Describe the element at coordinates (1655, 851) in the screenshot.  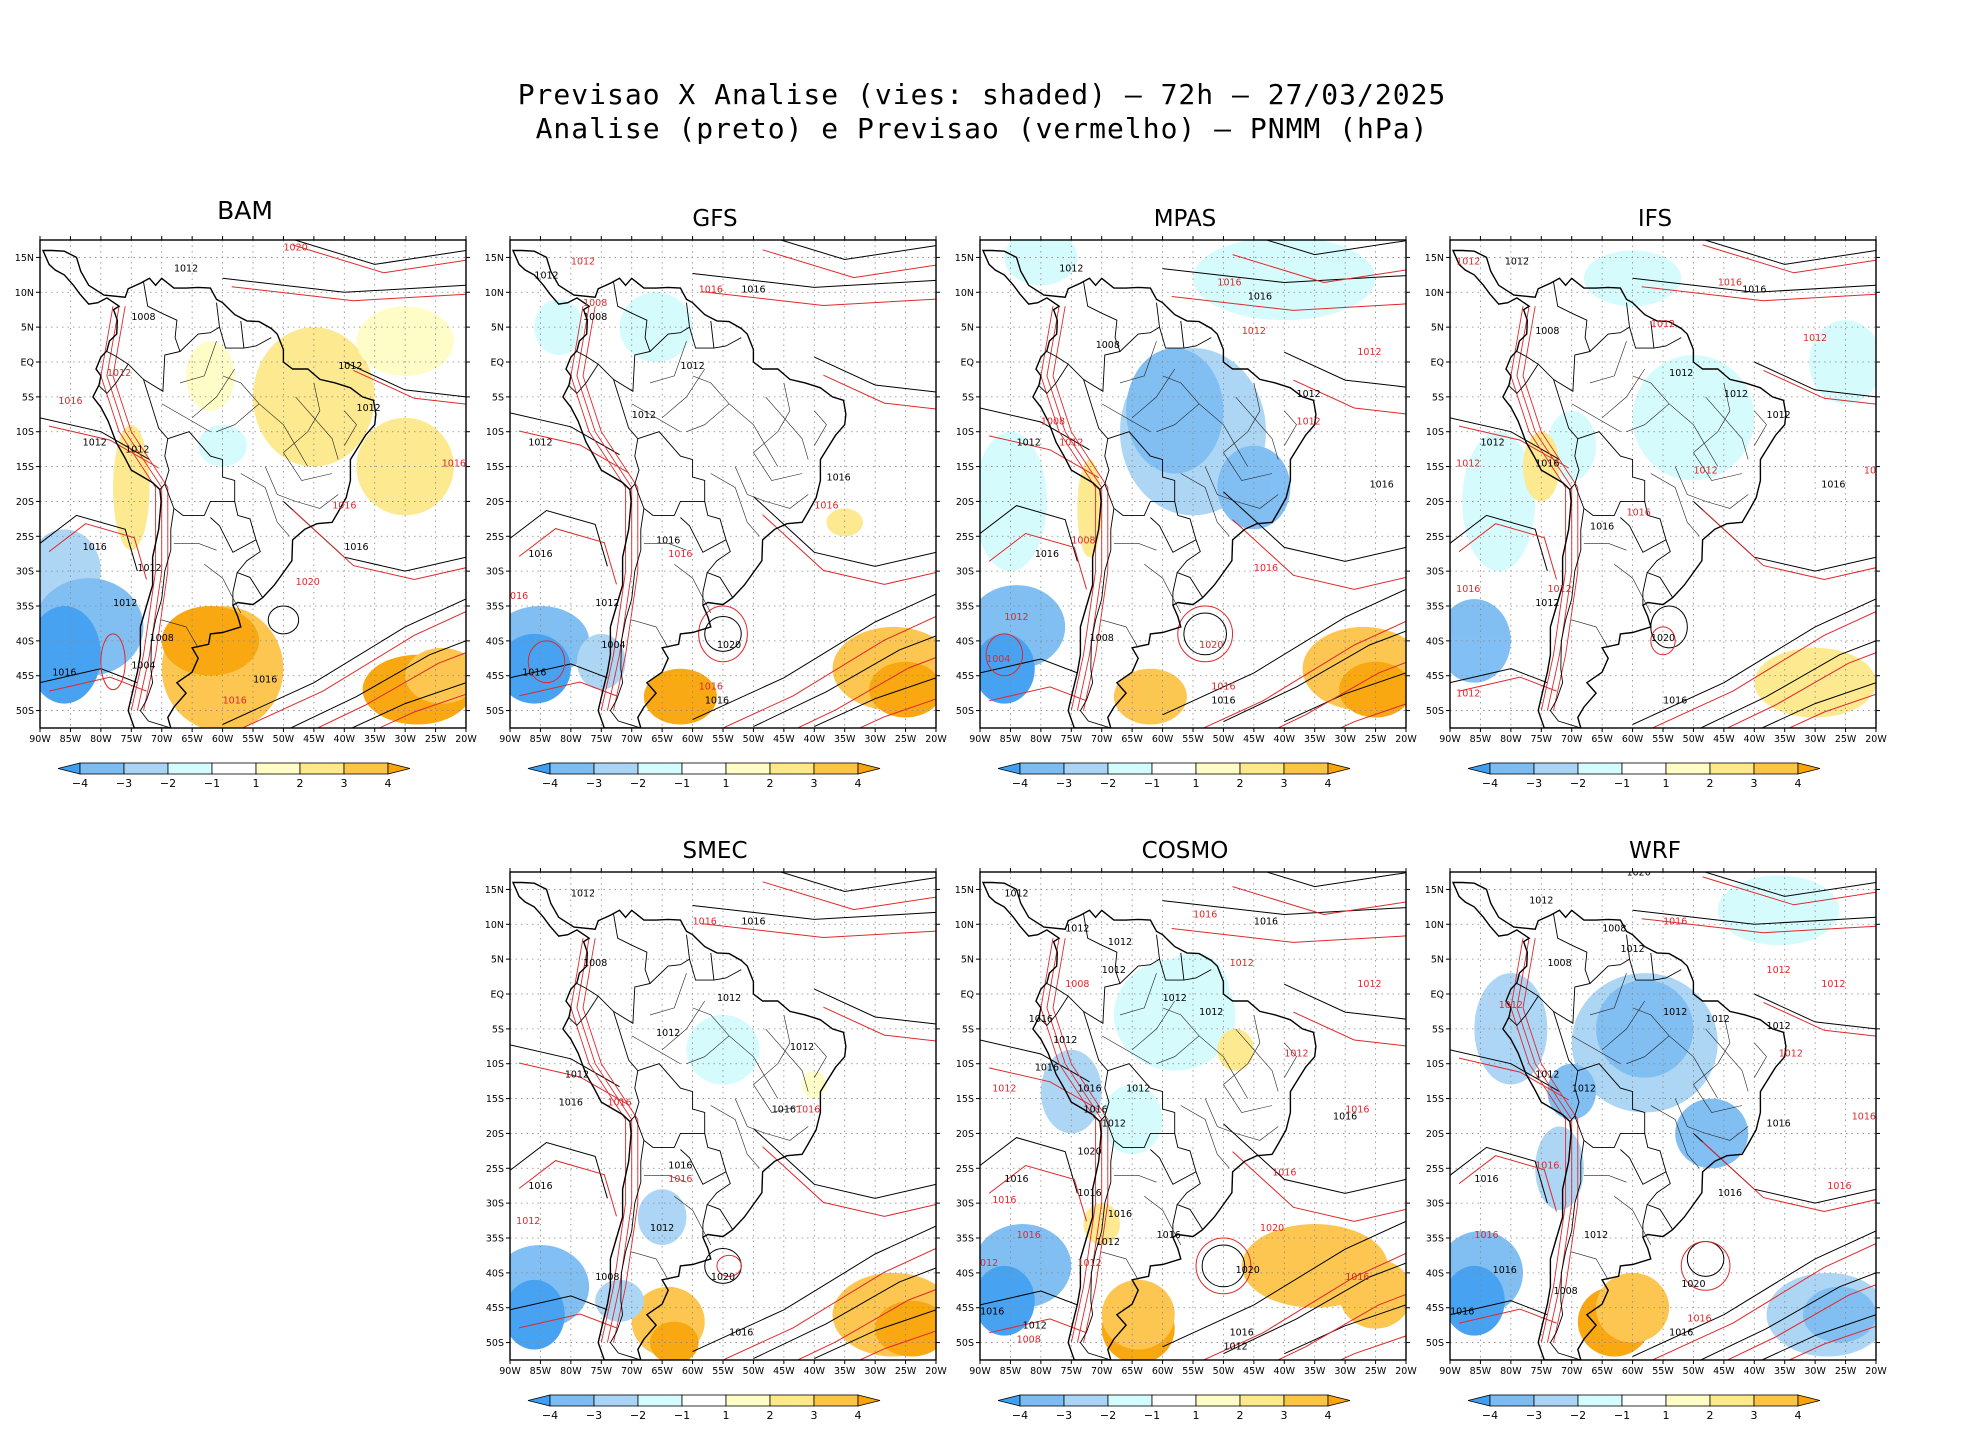
I see `panel-title: WRF` at that location.